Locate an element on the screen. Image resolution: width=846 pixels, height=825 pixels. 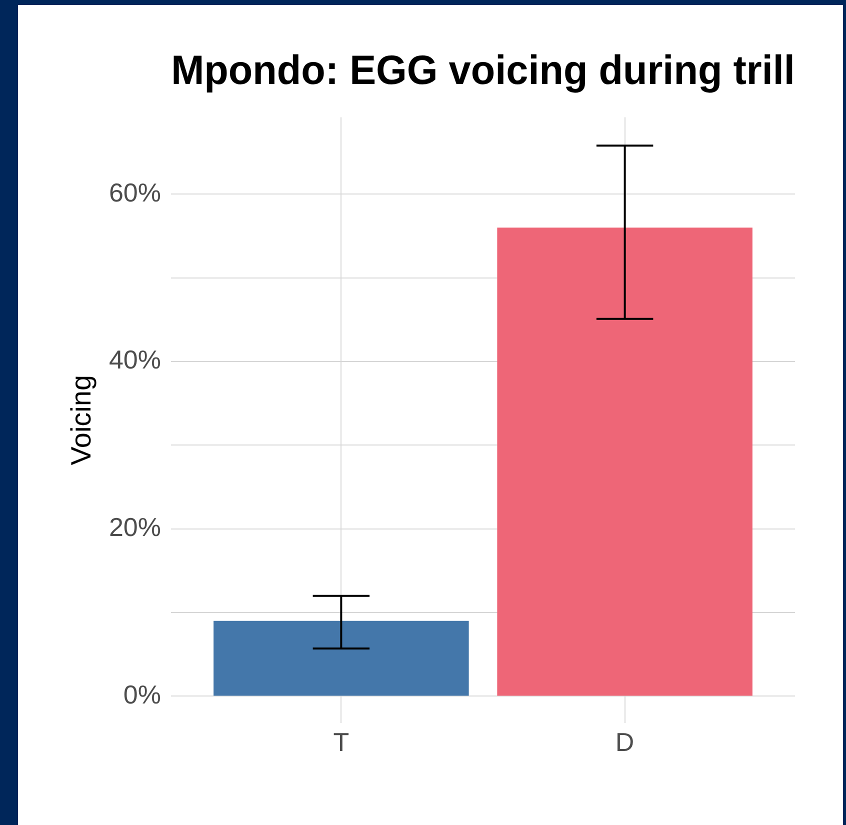
chart-title: Mpondo: EGG voicing during trill is located at coordinates (483, 70).